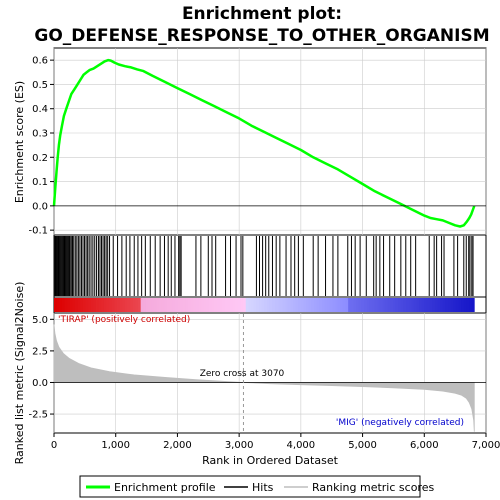  Describe the element at coordinates (373, 487) in the screenshot. I see `legend-label-ranking-metric: Ranking metric scores` at that location.